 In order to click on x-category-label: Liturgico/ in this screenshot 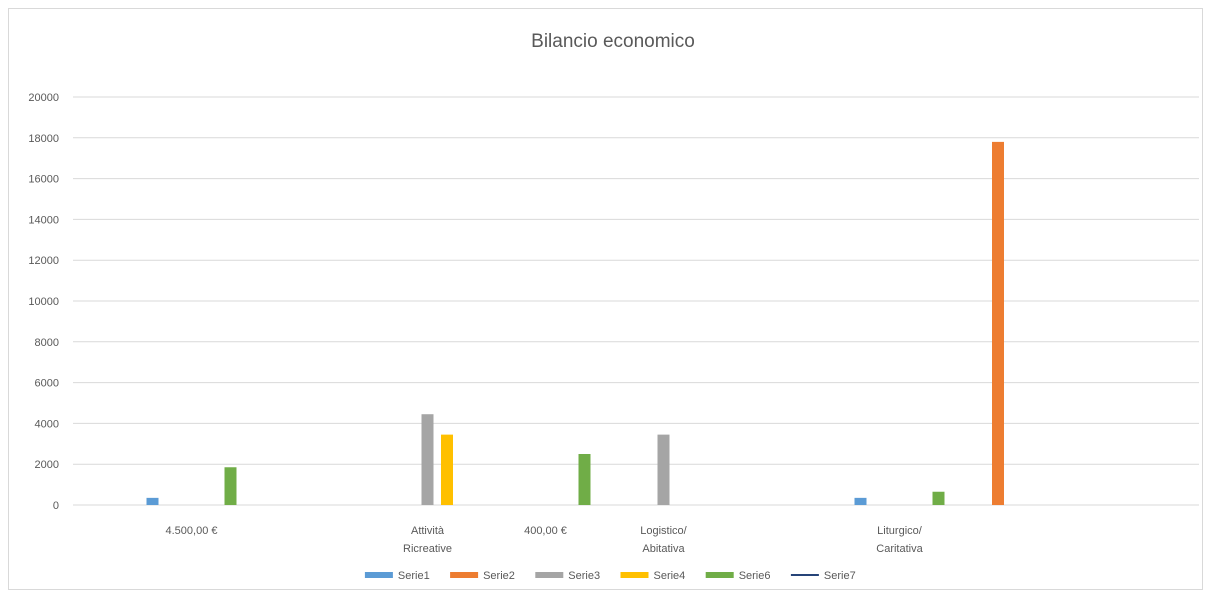, I will do `click(900, 531)`.